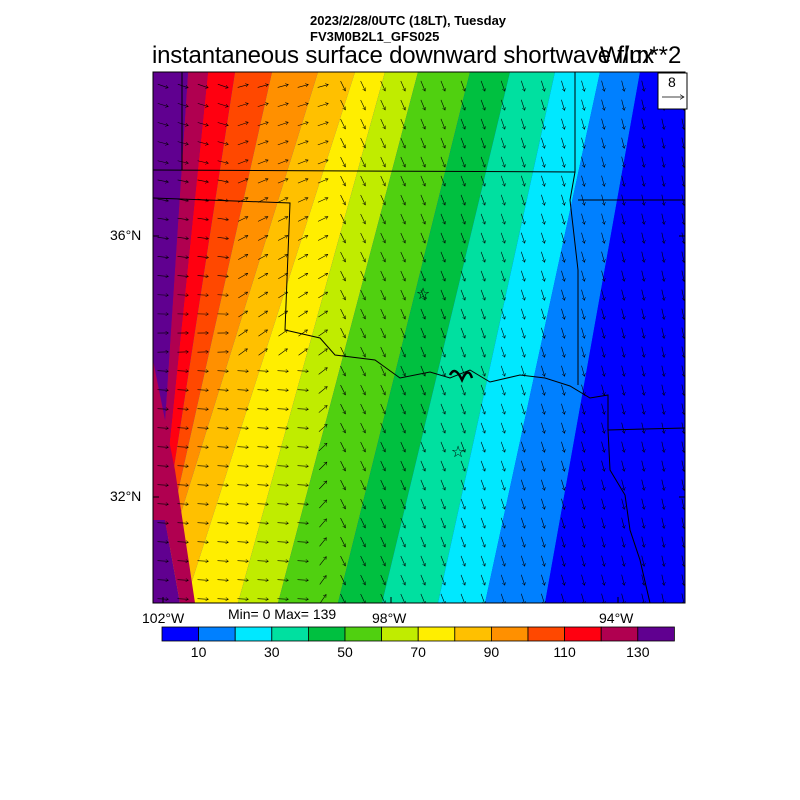  What do you see at coordinates (615, 337) in the screenshot?
I see `flux-band` at bounding box center [615, 337].